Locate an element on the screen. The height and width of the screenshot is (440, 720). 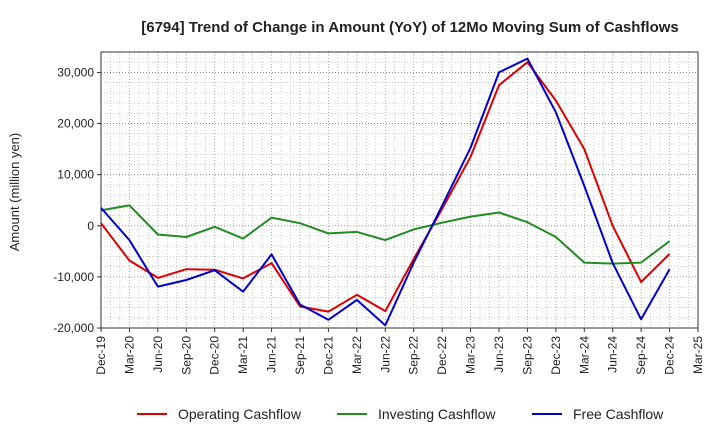
x-tick-label: Mar-20 is located at coordinates (129, 355).